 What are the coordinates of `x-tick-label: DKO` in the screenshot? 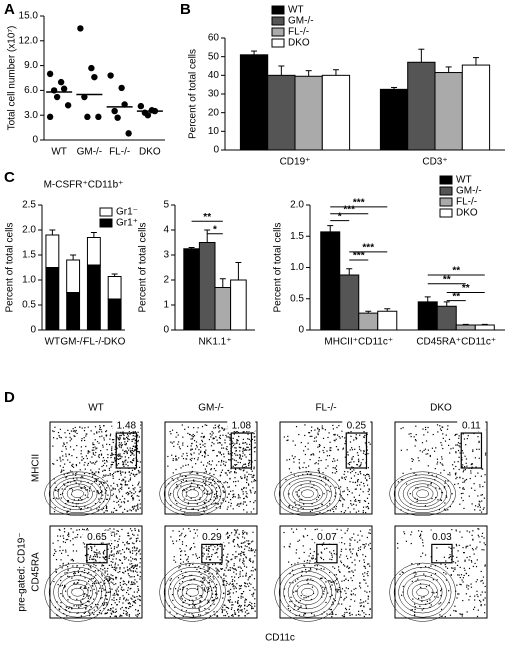 It's located at (150, 152).